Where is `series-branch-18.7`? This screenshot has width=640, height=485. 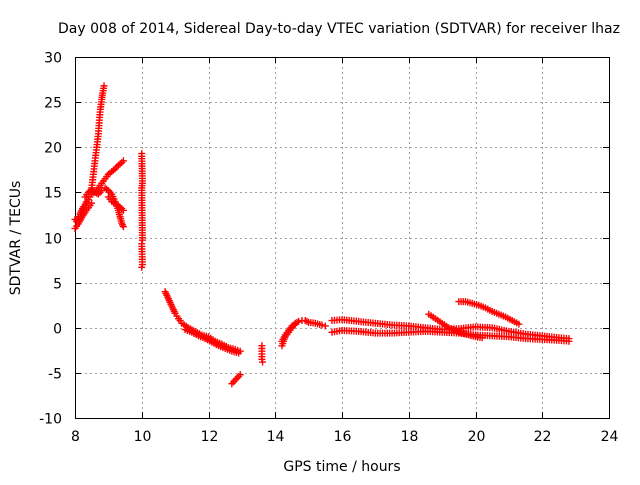
series-branch-18.7 is located at coordinates (455, 326).